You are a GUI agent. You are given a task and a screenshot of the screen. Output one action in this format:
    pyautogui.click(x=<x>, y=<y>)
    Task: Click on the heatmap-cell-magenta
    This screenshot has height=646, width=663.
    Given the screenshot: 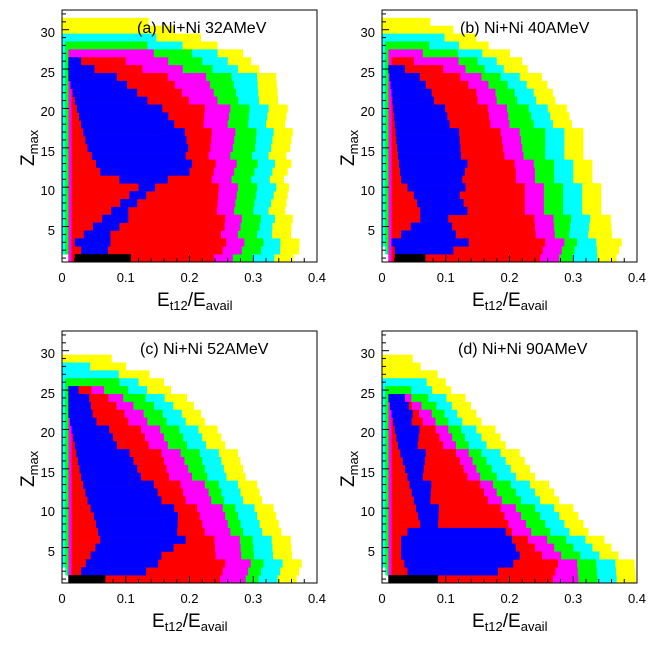 What is the action you would take?
    pyautogui.click(x=423, y=61)
    